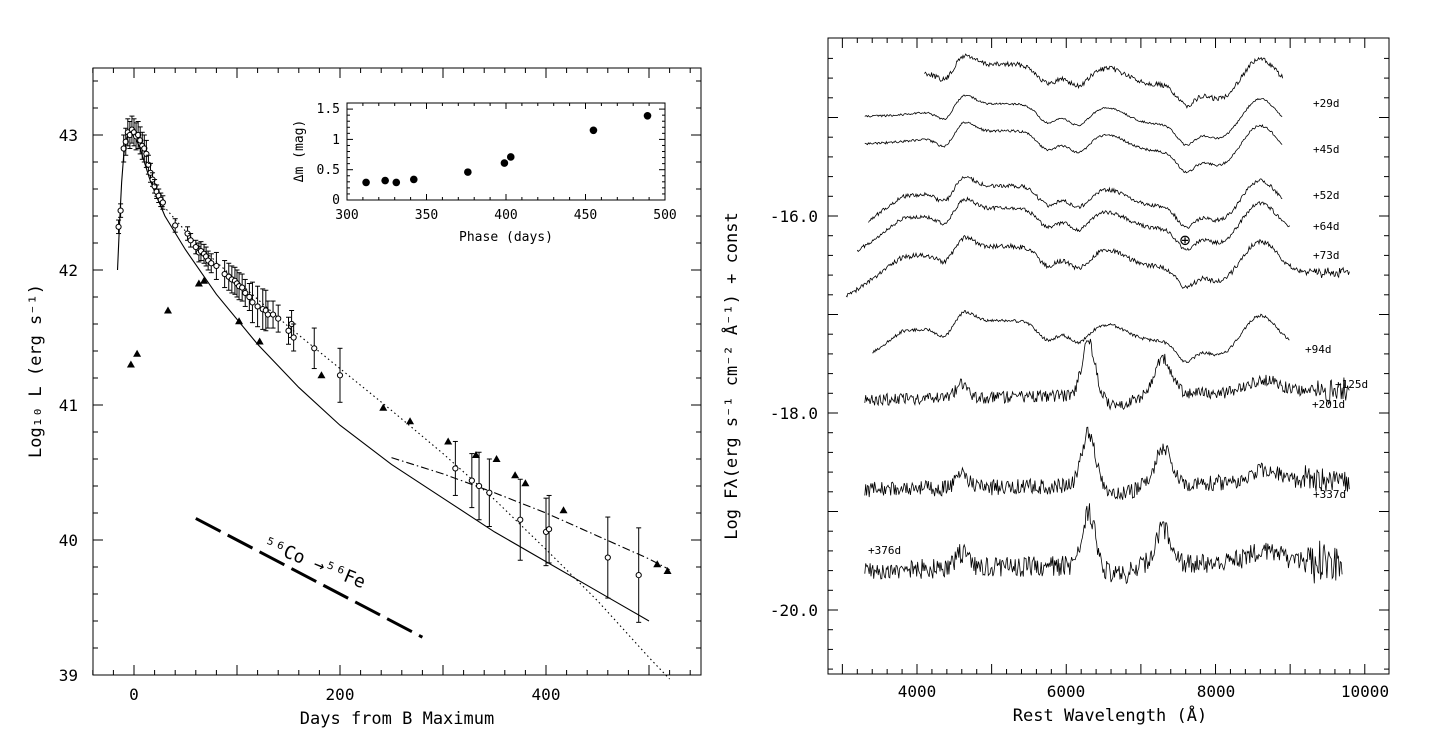 This screenshot has height=741, width=1440. Describe the element at coordinates (68, 405) in the screenshot. I see `lightcurve-ytick: 41` at that location.